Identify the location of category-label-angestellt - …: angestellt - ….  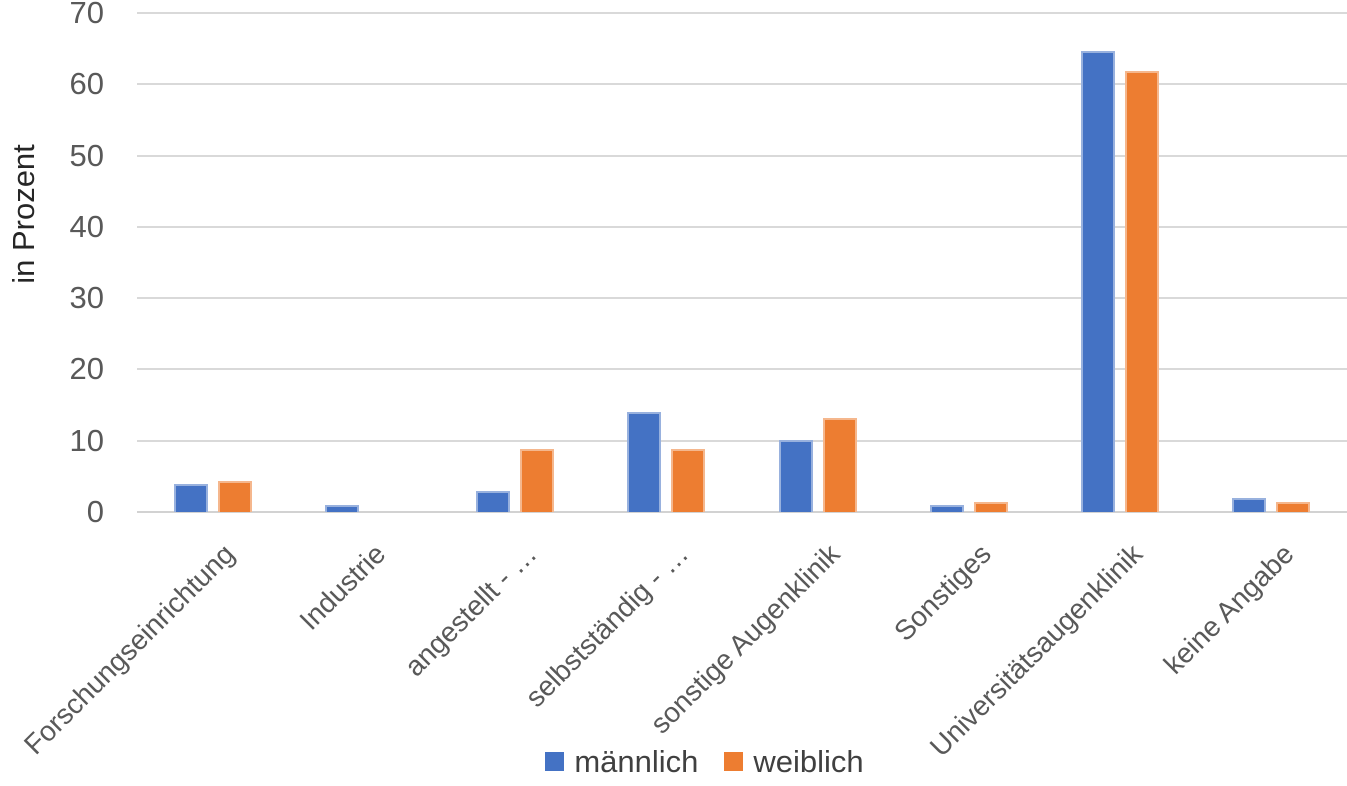
(471, 610).